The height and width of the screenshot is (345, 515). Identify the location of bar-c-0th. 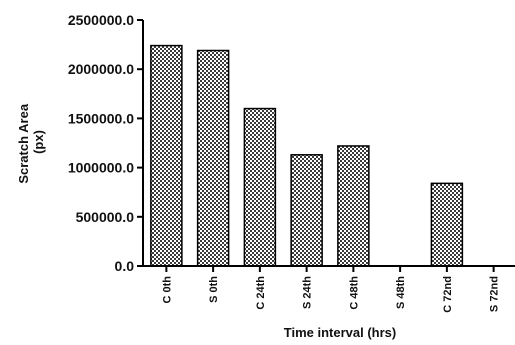
(166, 155).